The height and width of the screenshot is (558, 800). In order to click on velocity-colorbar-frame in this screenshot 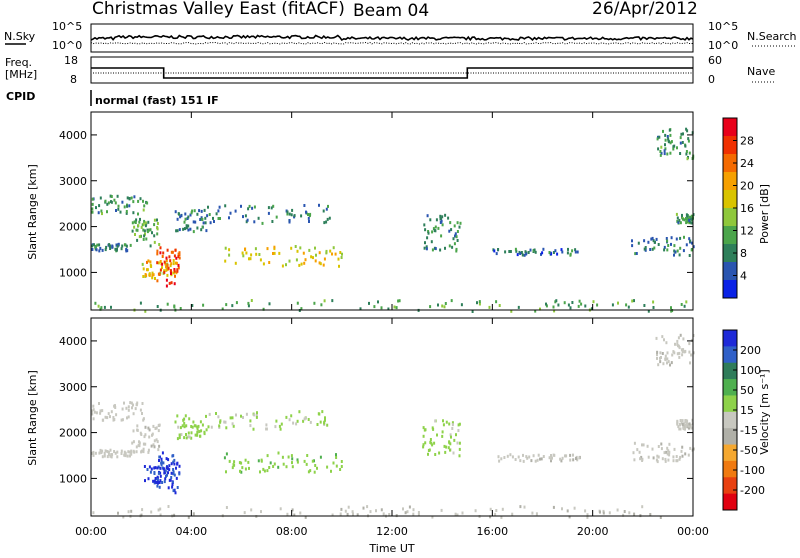, I will do `click(730, 420)`.